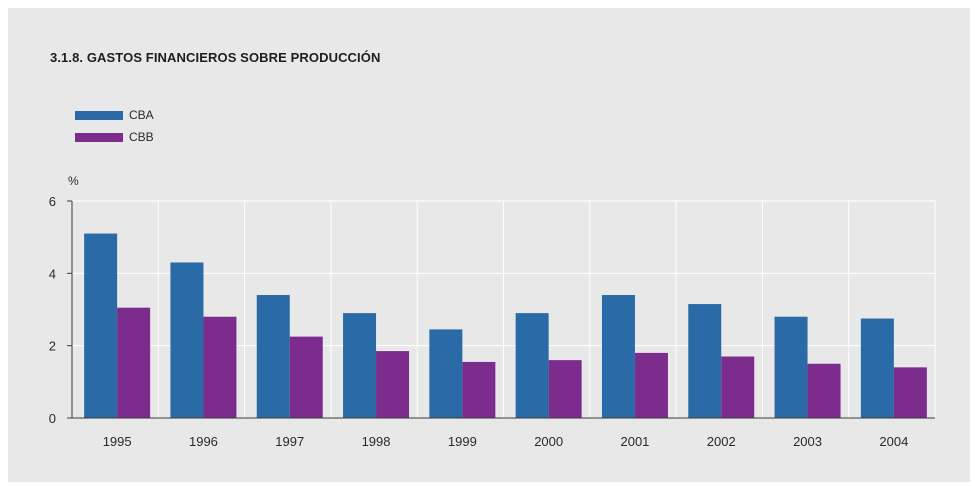 This screenshot has height=486, width=975. What do you see at coordinates (73, 181) in the screenshot?
I see `y-axis-label: %` at bounding box center [73, 181].